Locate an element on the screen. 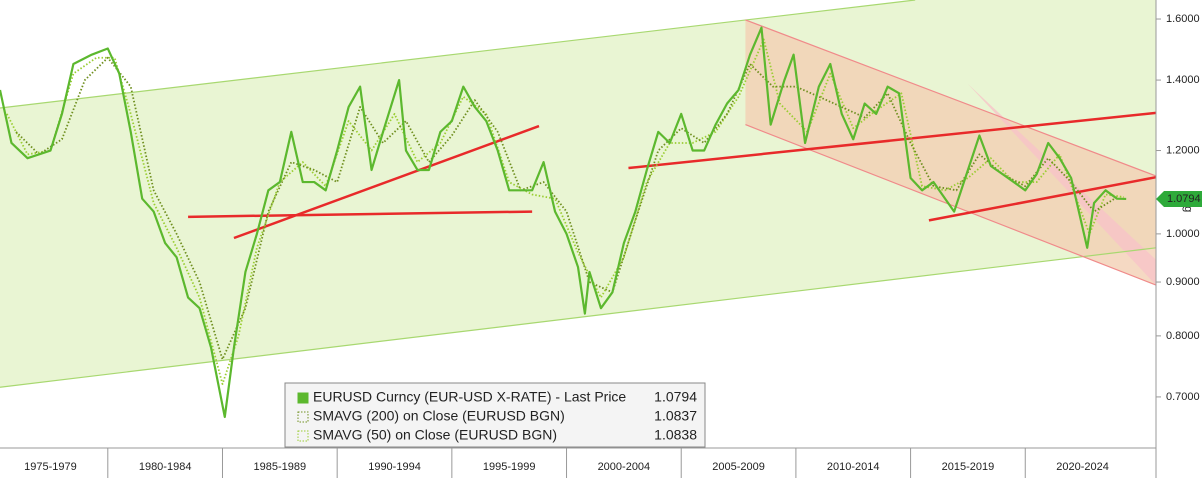  x-tick-label: 1985-1989 is located at coordinates (280, 467).